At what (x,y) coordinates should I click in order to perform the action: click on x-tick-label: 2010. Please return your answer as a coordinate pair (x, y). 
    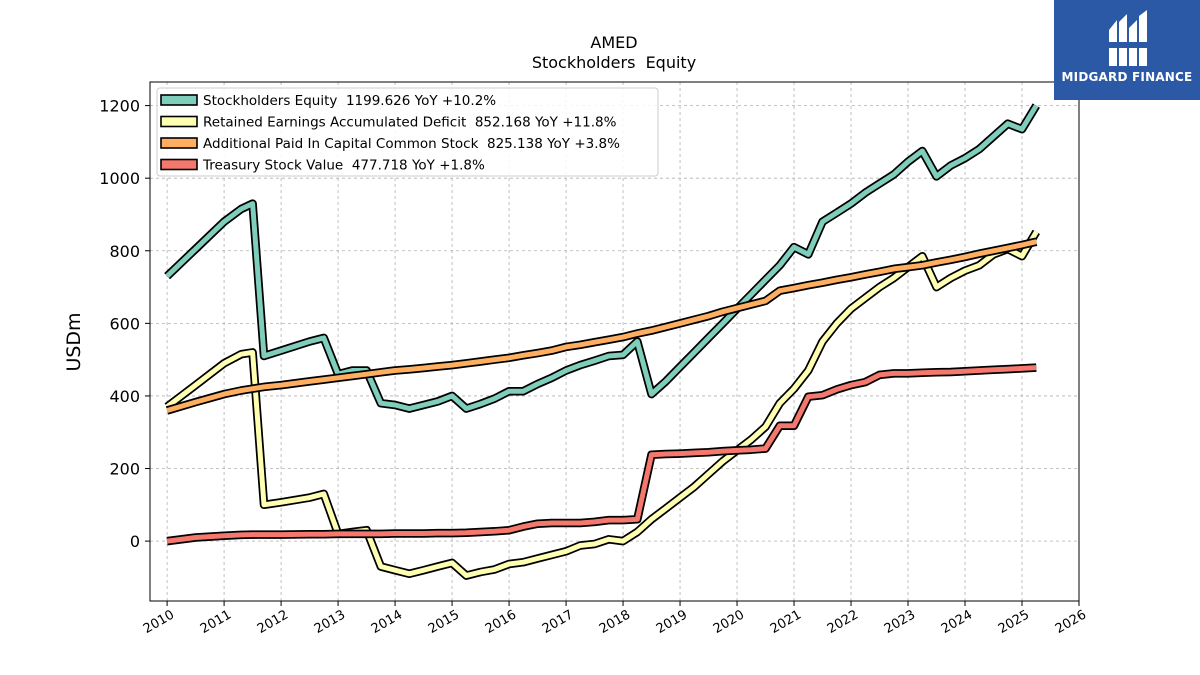
    Looking at the image, I should click on (159, 622).